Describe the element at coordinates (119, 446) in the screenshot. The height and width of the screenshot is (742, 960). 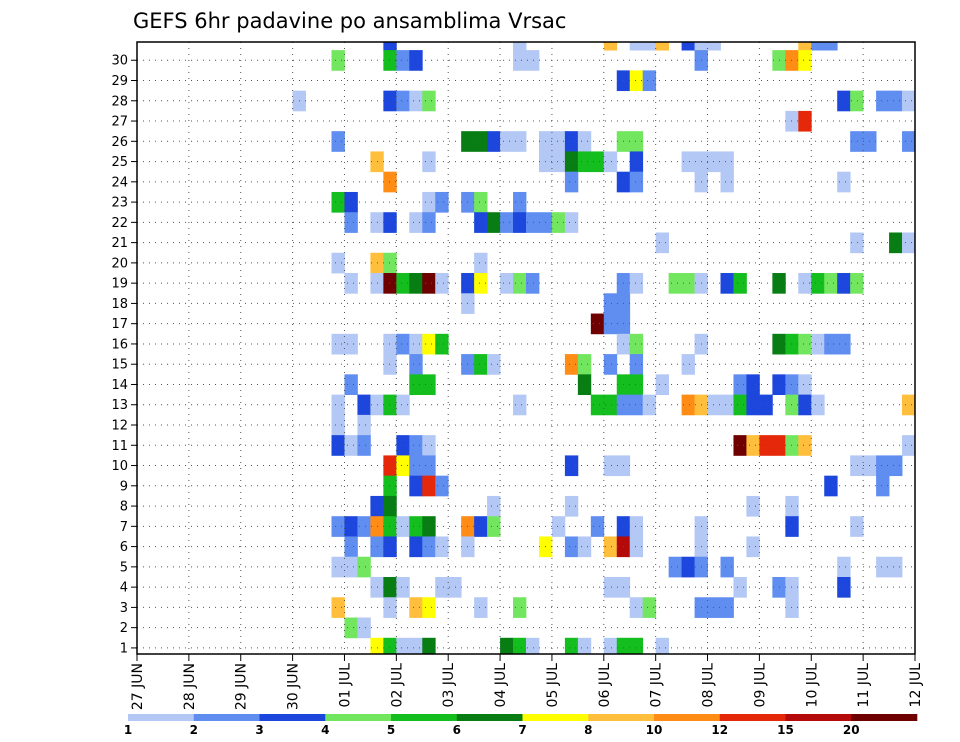
I see `y-tick-label: 11` at that location.